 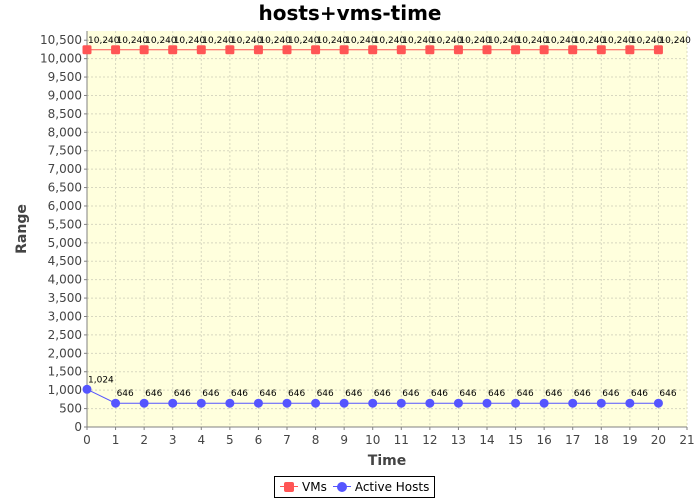 I want to click on y-tick-label: 7,500, so click(x=65, y=151).